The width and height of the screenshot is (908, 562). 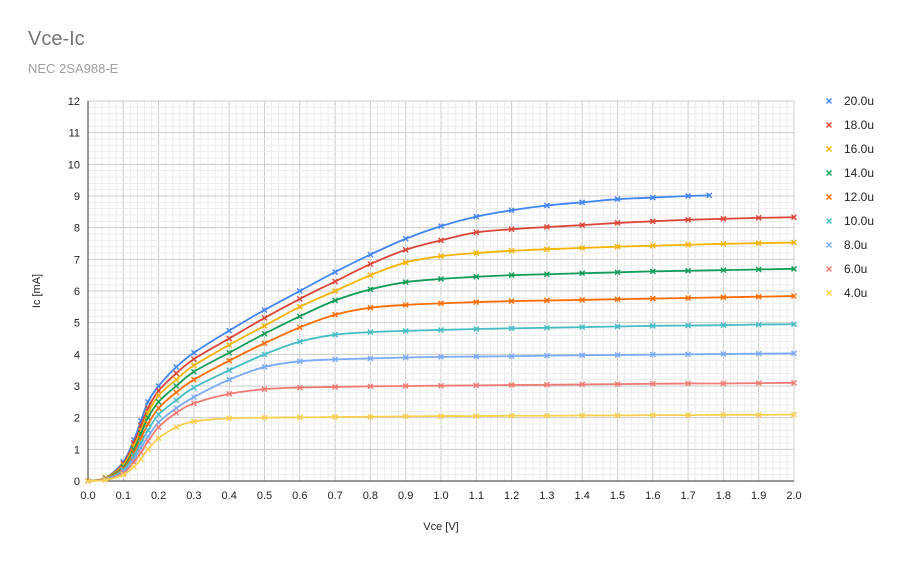 I want to click on x-tick-label: 1.6, so click(x=652, y=496).